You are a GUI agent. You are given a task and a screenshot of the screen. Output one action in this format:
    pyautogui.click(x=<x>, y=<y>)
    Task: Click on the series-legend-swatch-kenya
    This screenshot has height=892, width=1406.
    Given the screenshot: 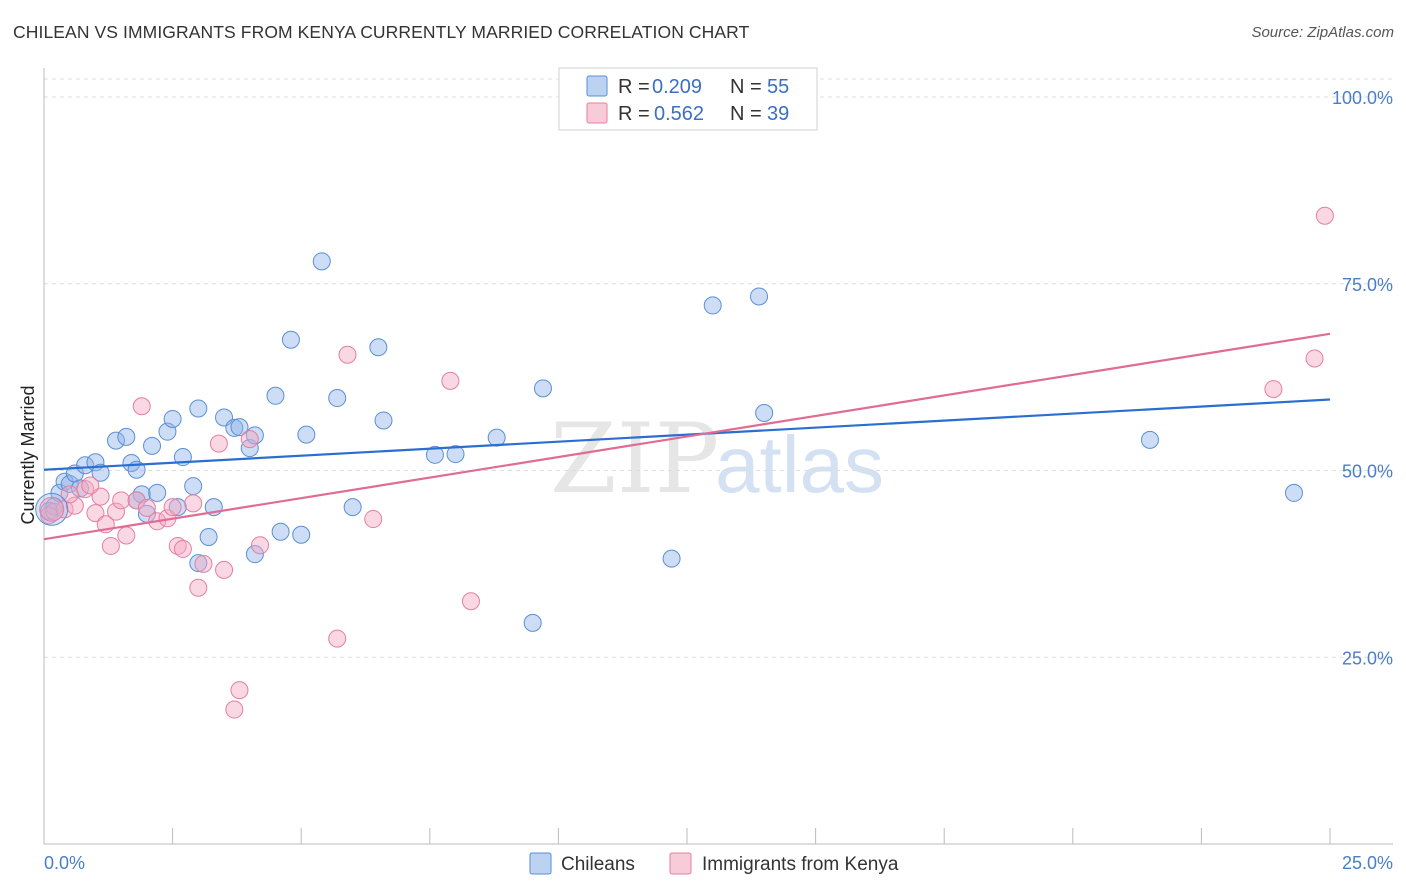 What is the action you would take?
    pyautogui.click(x=680, y=863)
    